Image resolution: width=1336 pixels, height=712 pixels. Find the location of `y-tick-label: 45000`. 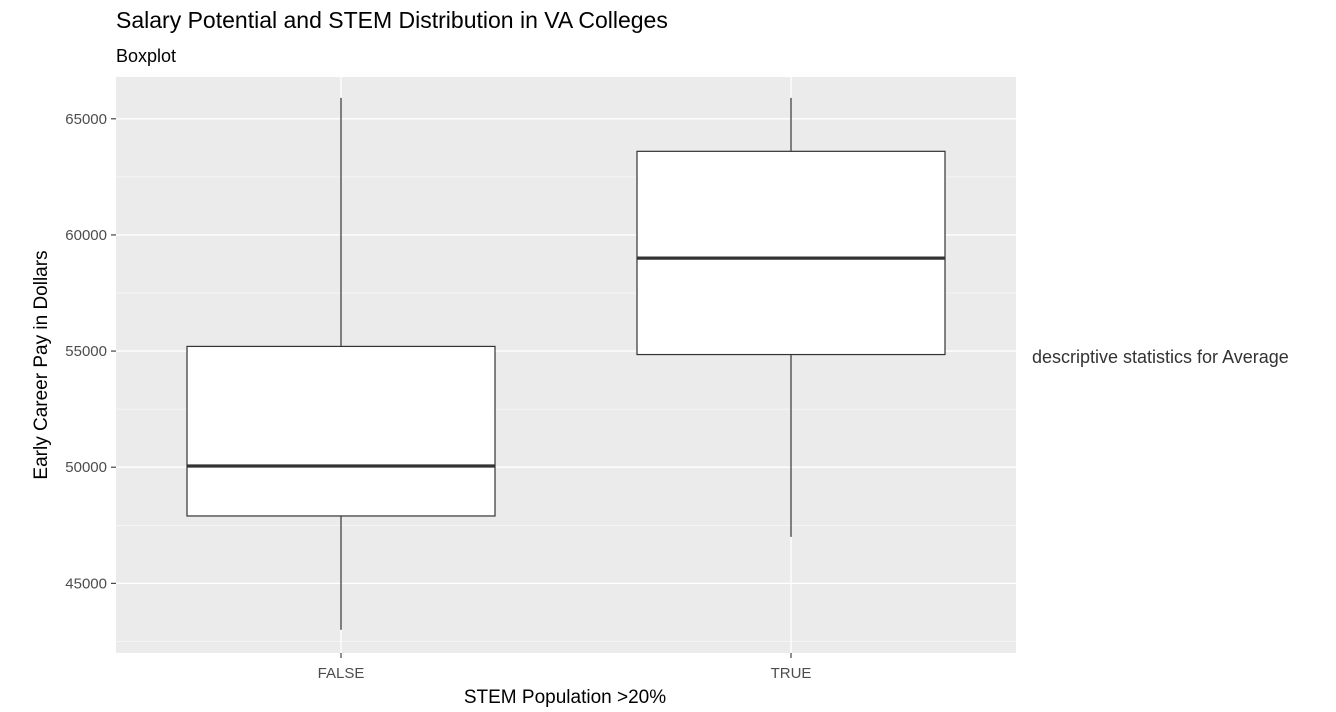

y-tick-label: 45000 is located at coordinates (86, 583).